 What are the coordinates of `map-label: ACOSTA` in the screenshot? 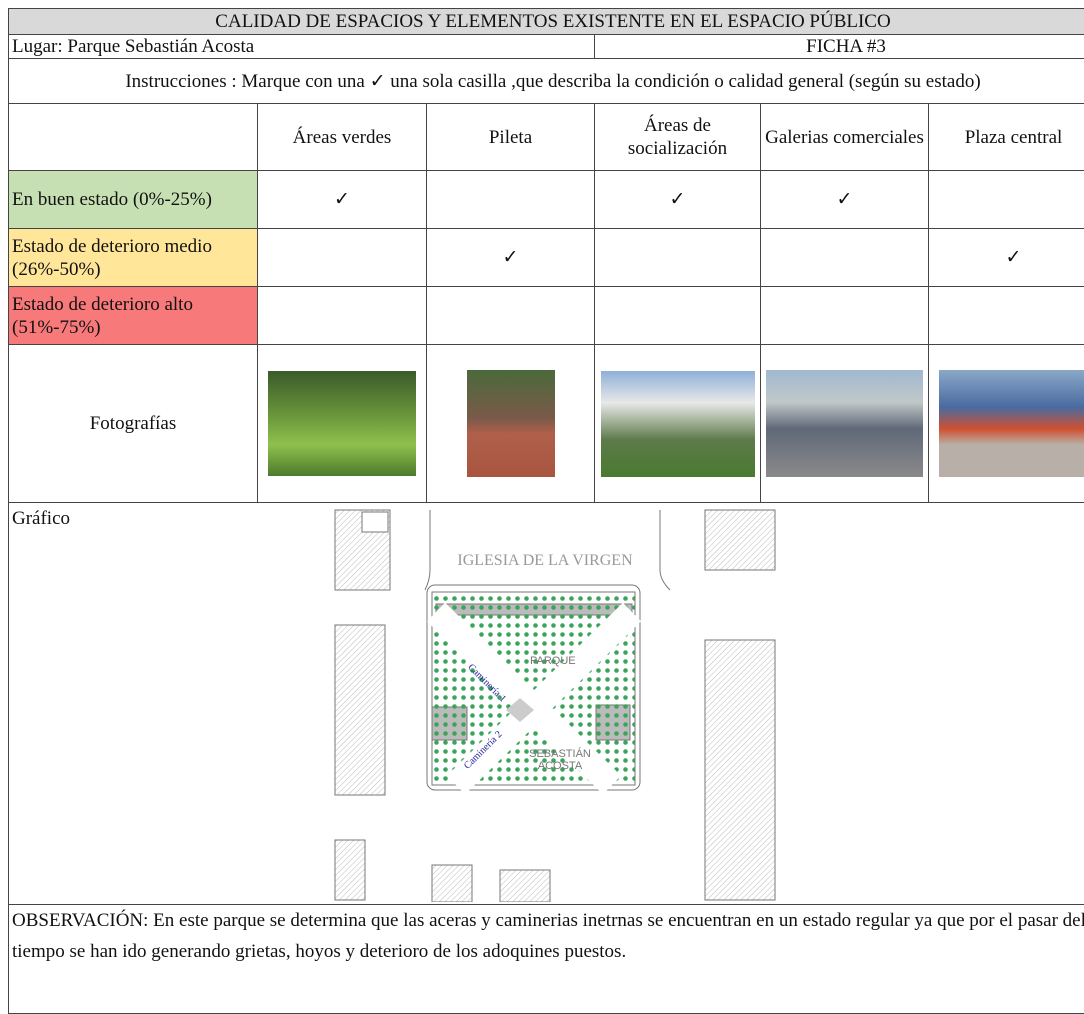 It's located at (560, 766).